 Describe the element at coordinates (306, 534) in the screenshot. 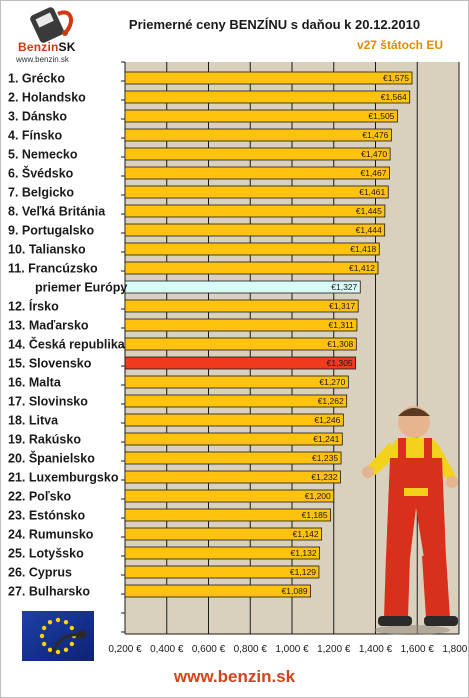

I see `data-label: €1,142` at that location.